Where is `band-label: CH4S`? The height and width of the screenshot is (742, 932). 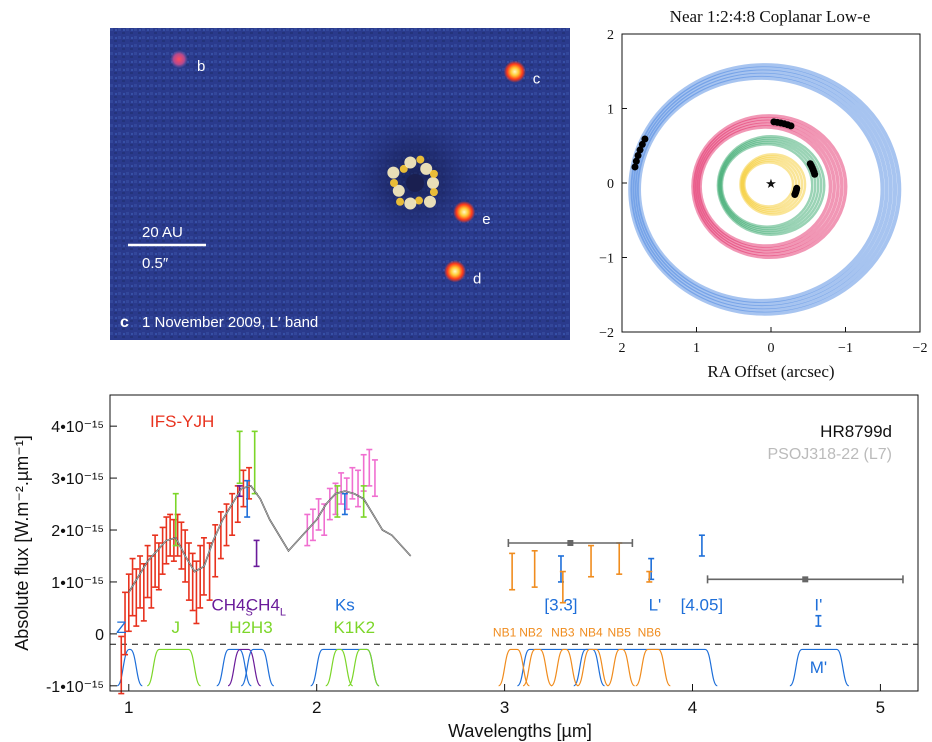 band-label: CH4S is located at coordinates (231, 607).